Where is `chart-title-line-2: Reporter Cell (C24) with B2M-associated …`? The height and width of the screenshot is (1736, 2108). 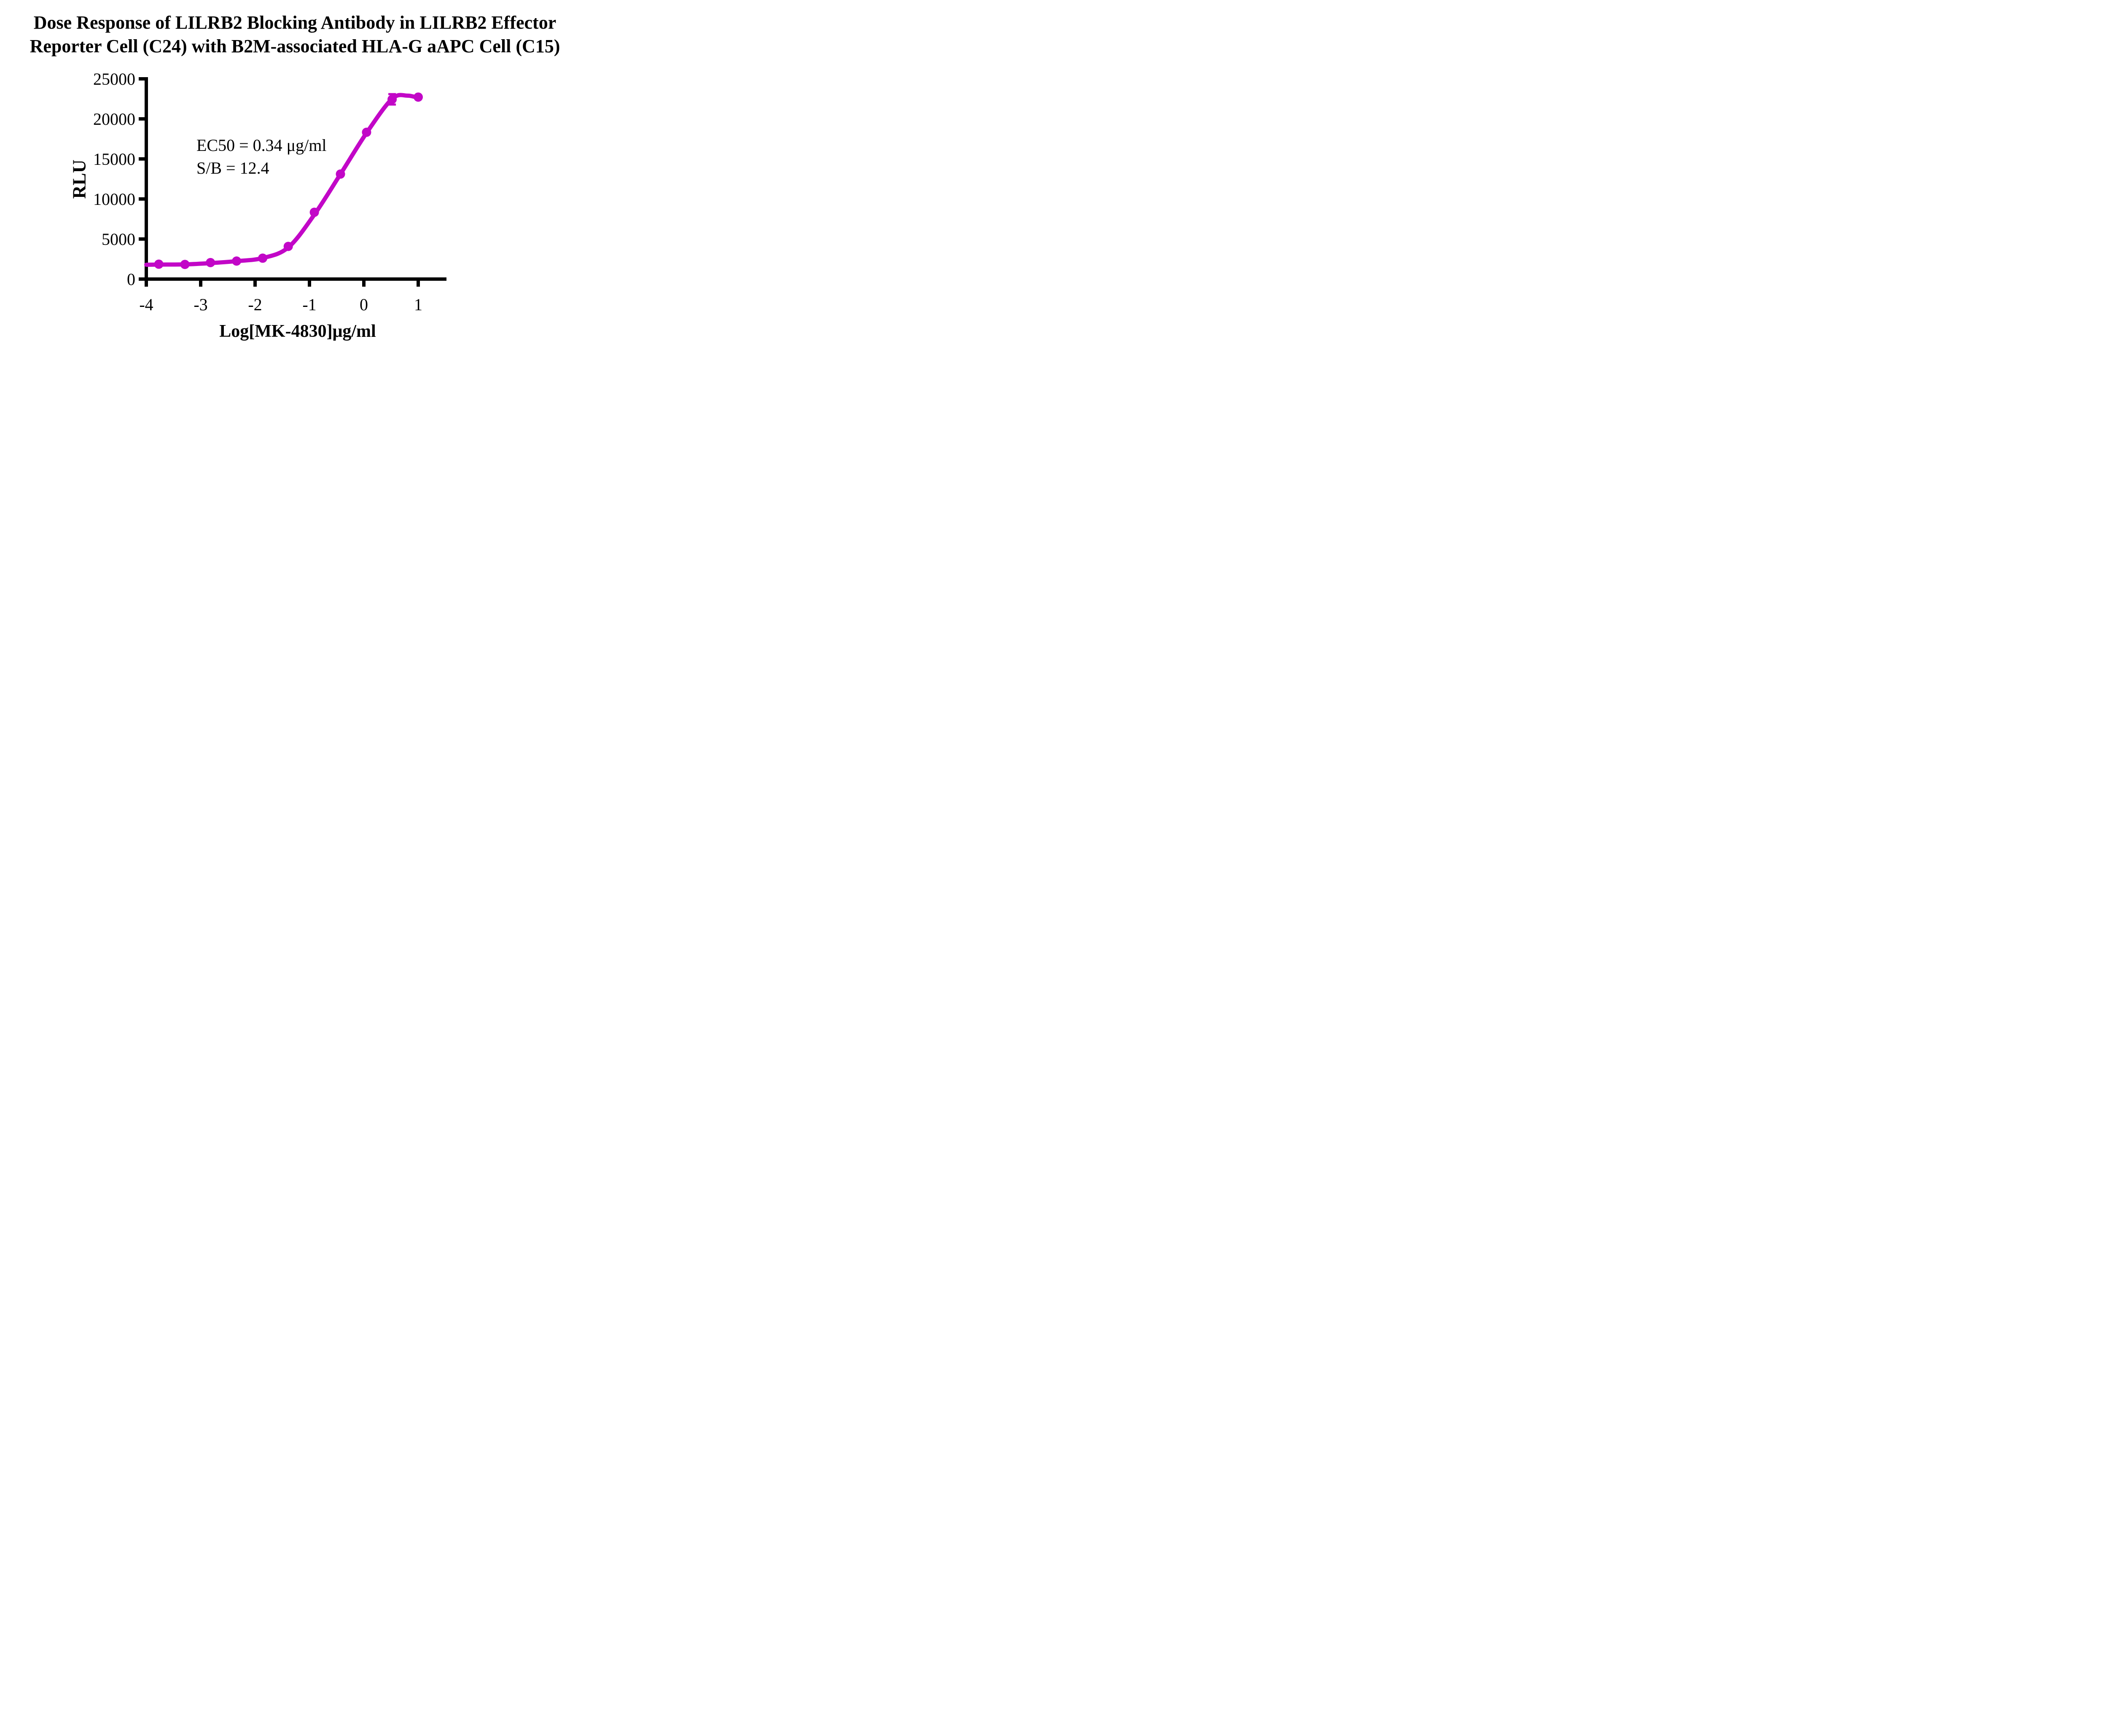 chart-title-line-2: Reporter Cell (C24) with B2M-associated … is located at coordinates (295, 45).